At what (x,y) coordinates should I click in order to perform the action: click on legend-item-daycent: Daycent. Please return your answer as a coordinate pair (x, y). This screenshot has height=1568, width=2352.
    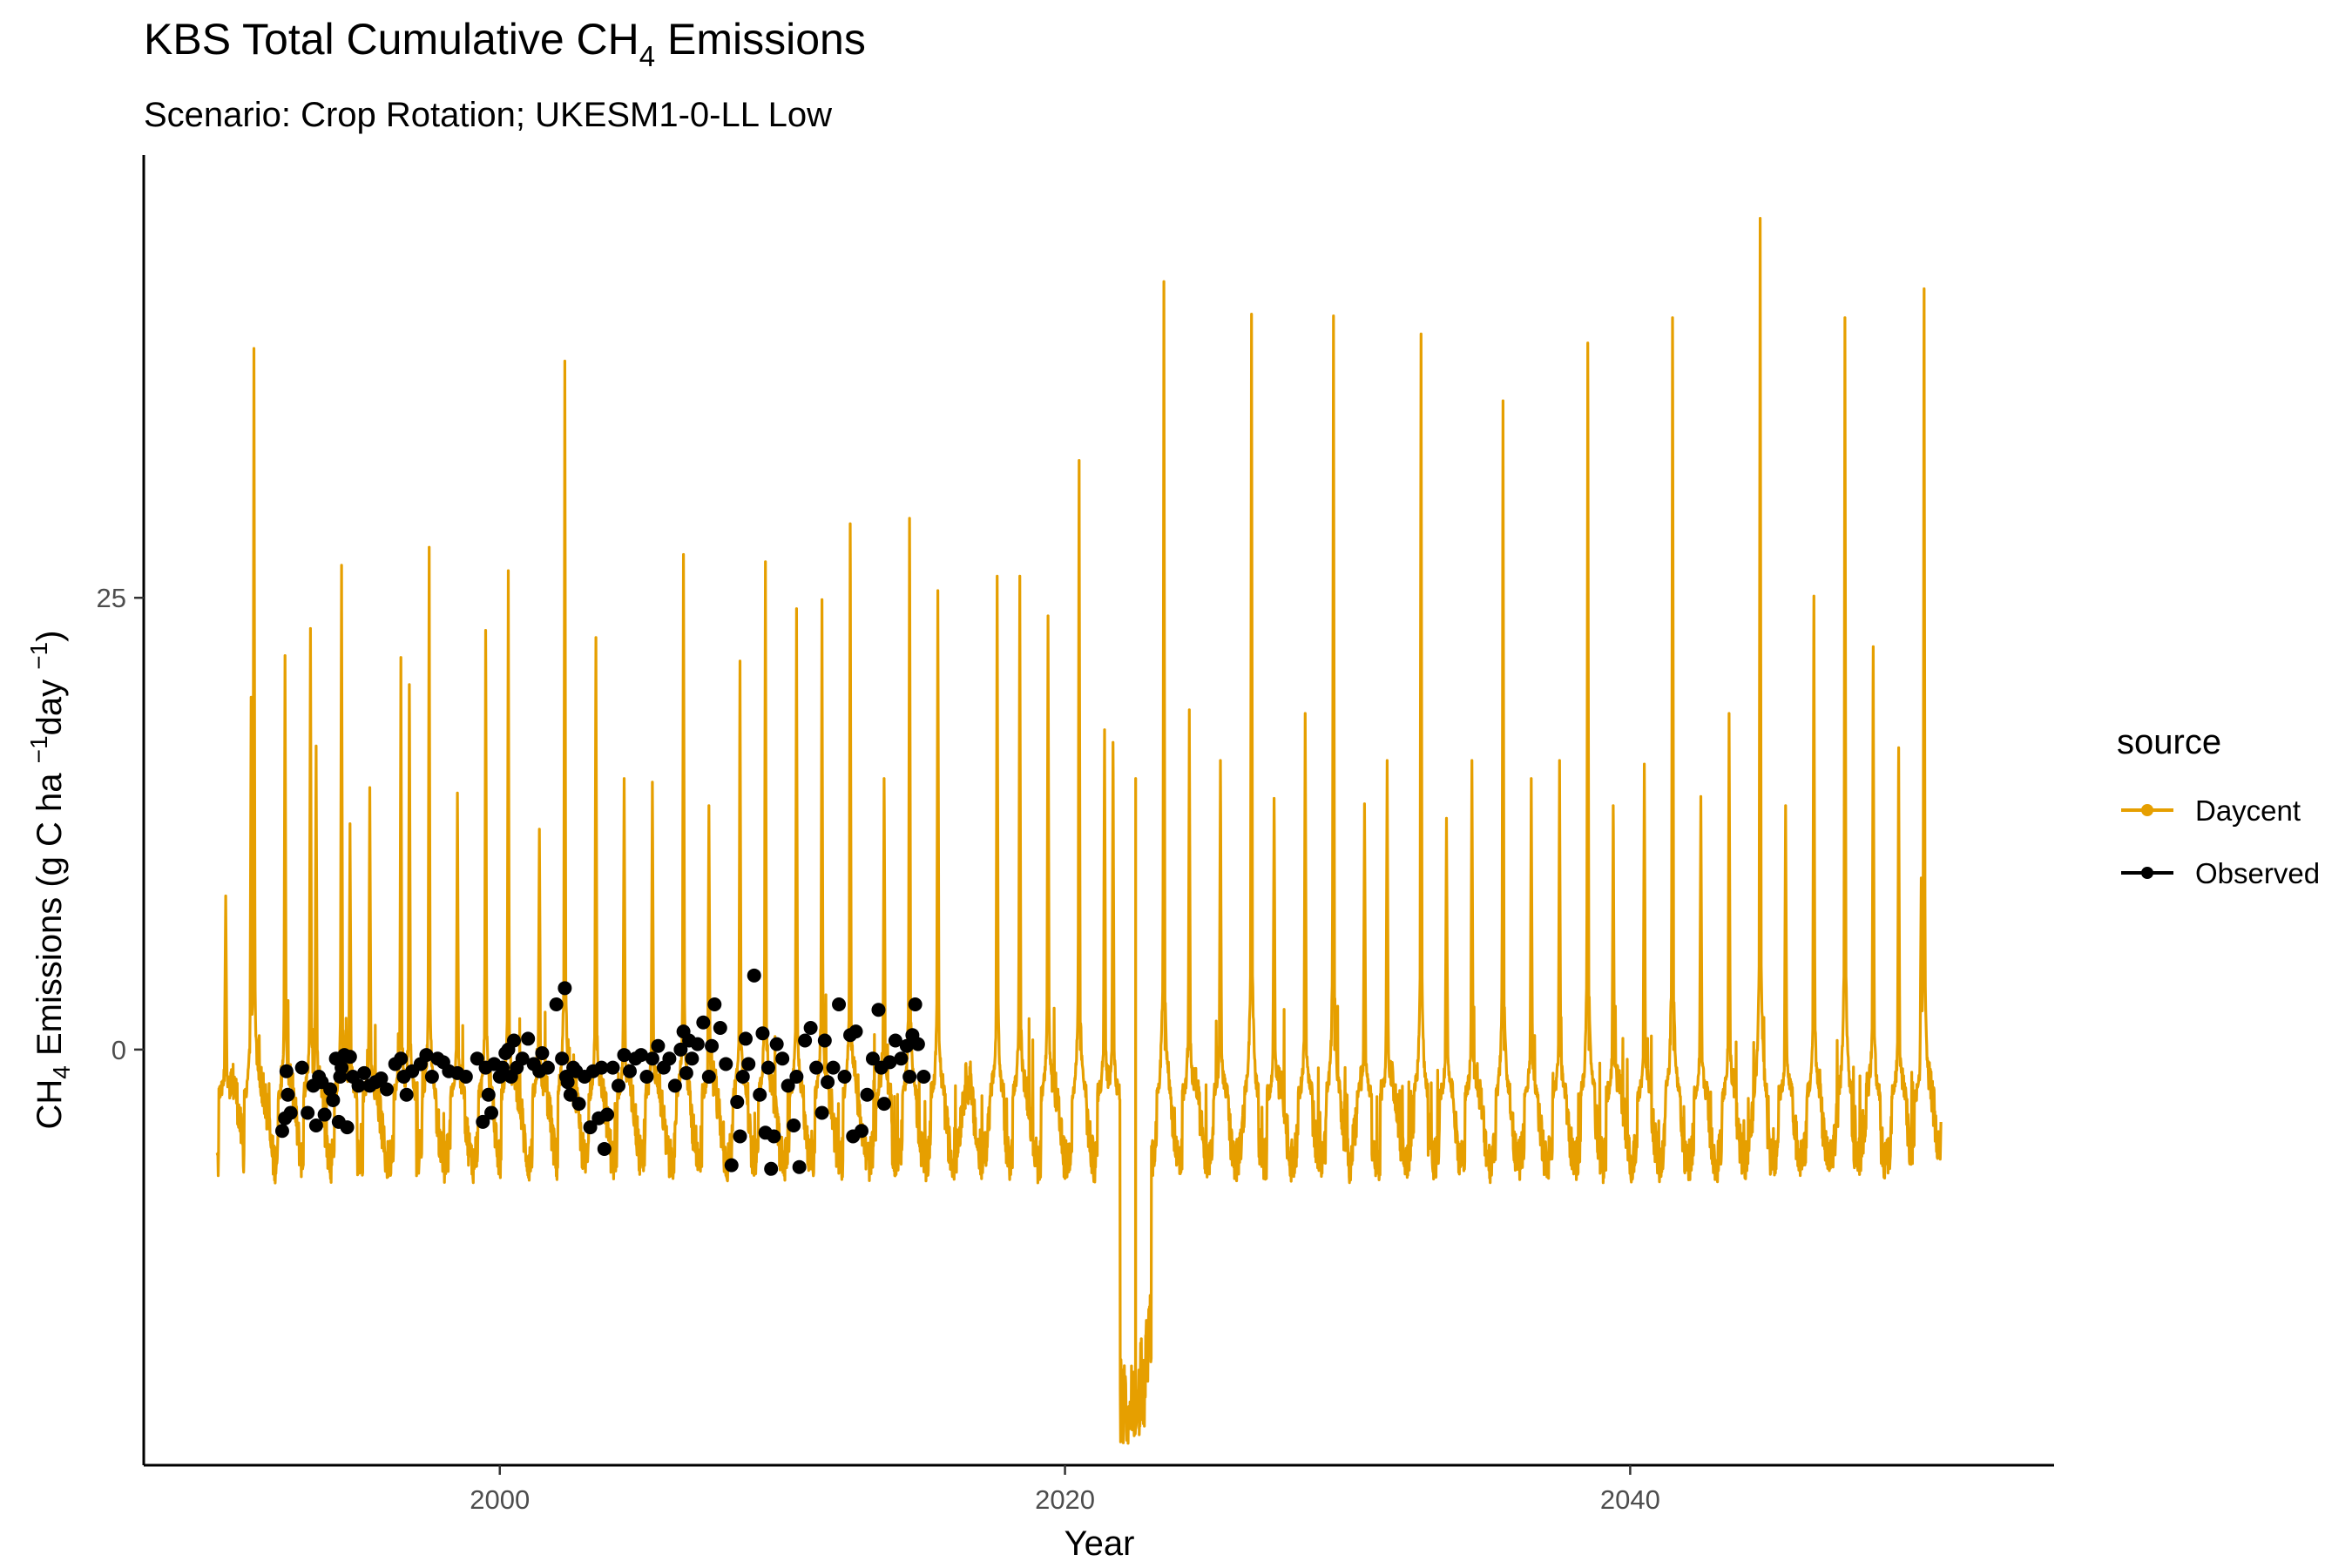
    Looking at the image, I should click on (2211, 810).